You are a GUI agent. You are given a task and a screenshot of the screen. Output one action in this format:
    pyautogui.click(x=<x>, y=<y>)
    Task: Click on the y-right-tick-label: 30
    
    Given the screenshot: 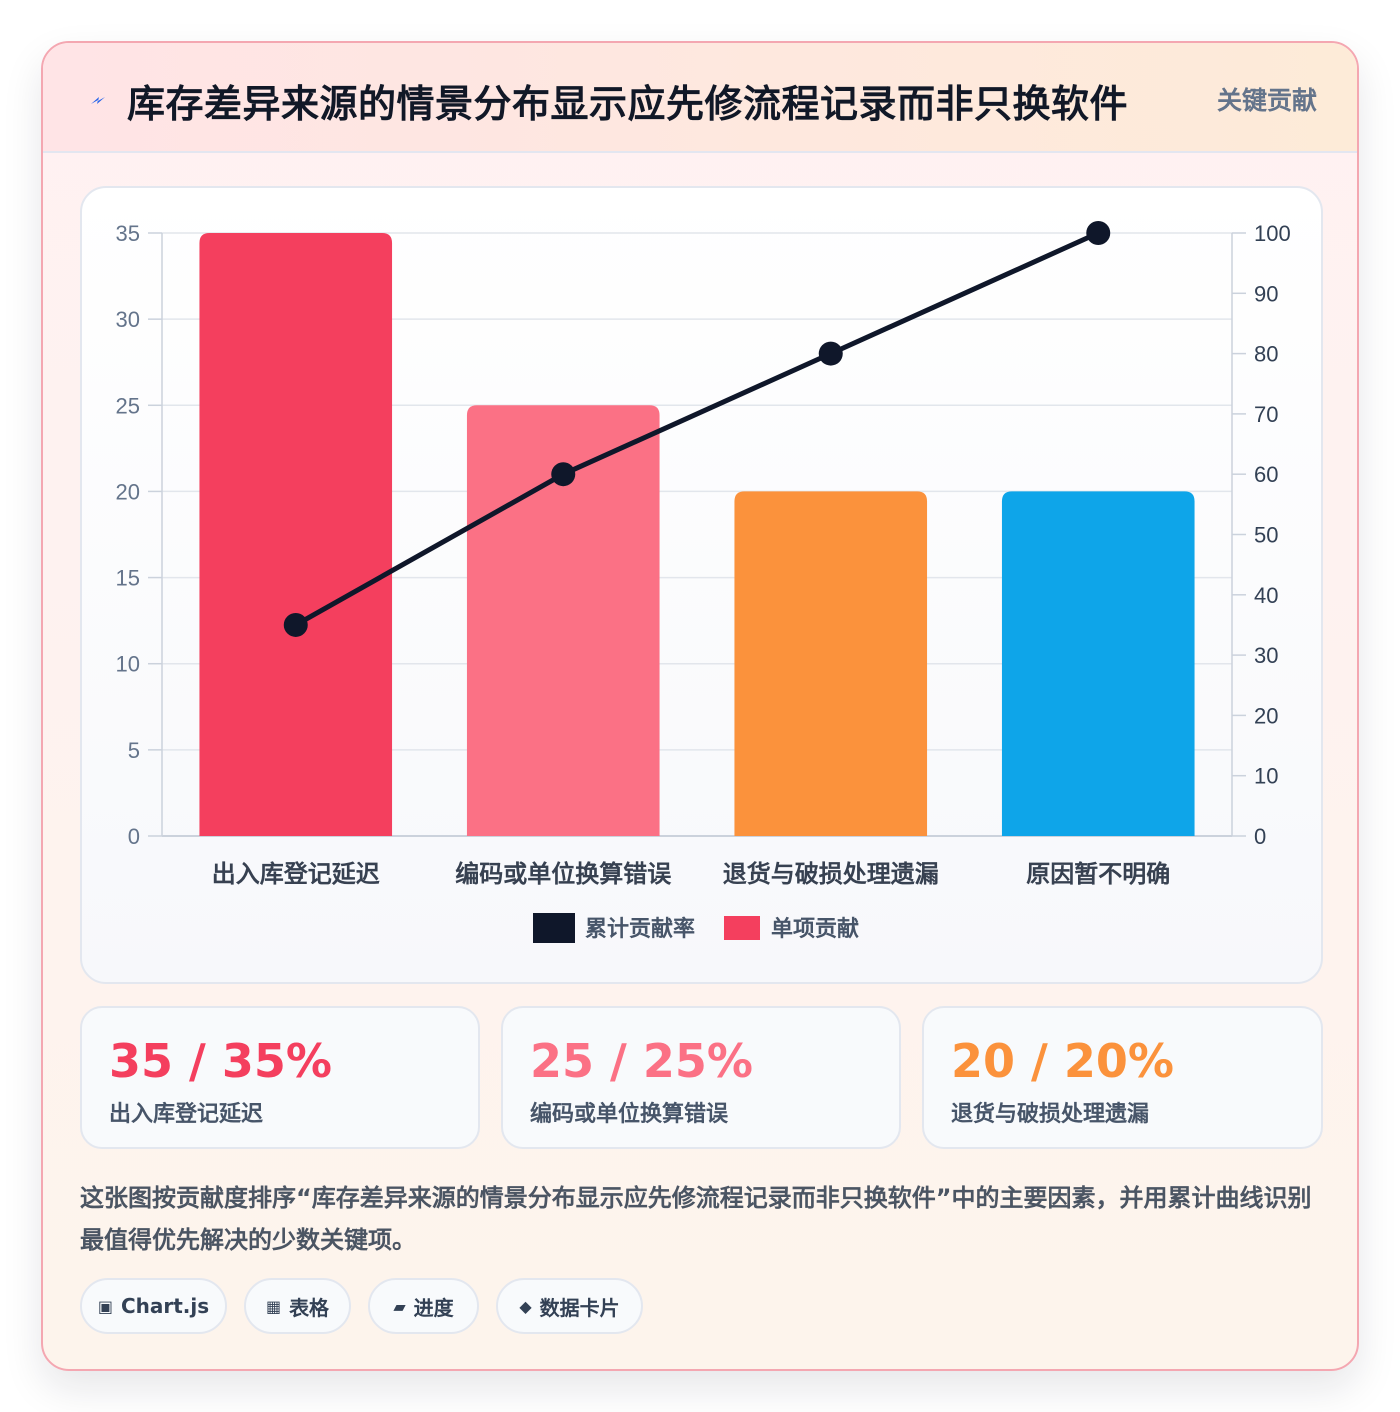 What is the action you would take?
    pyautogui.click(x=1266, y=655)
    